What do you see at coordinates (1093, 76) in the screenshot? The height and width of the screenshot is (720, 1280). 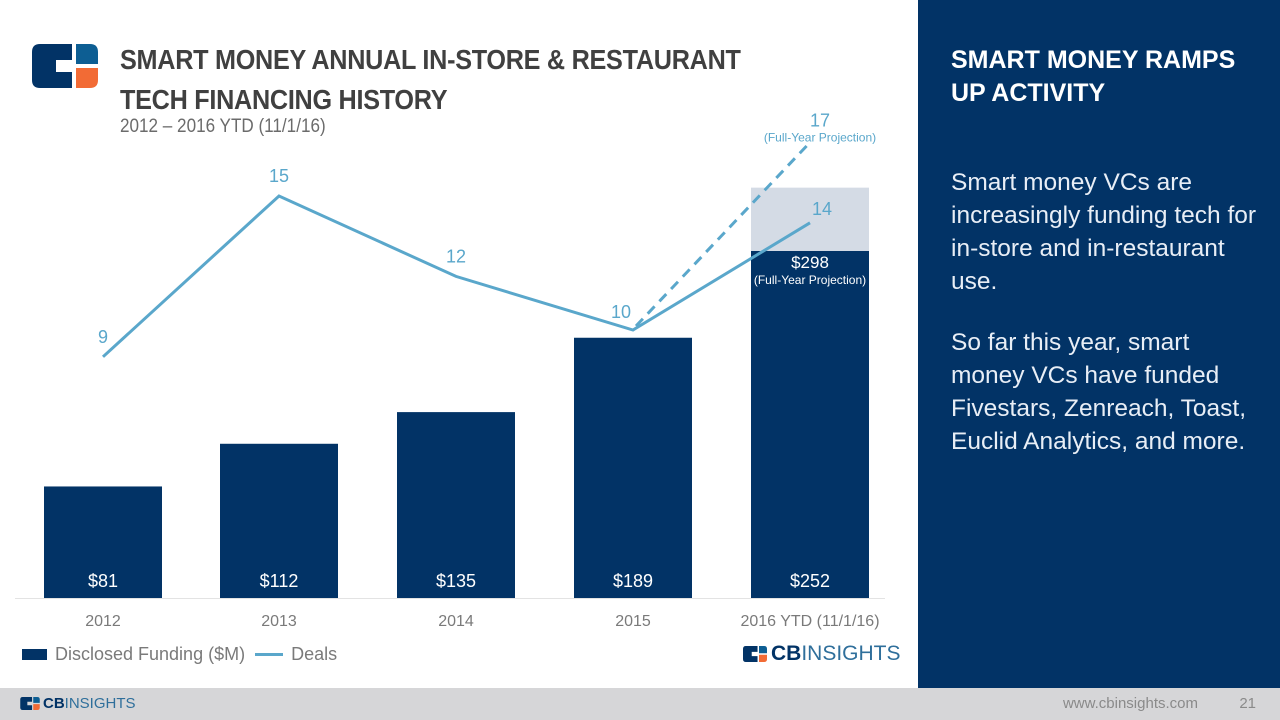 I see `sidebar-title: SMART MONEY RAMPS UP ACTIVITY` at bounding box center [1093, 76].